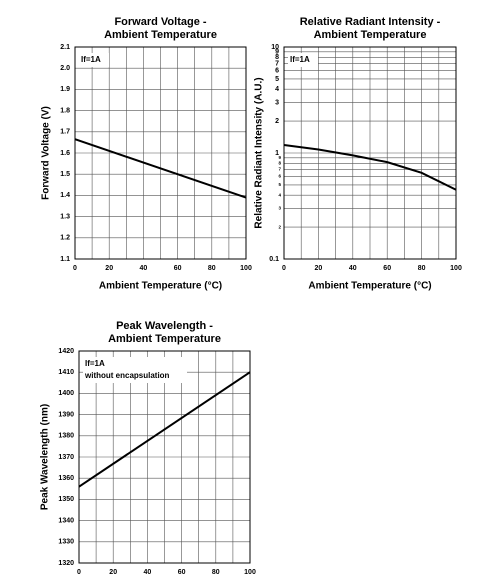 This screenshot has width=478, height=582. What do you see at coordinates (66, 393) in the screenshot?
I see `y-tick-label: 1400` at bounding box center [66, 393].